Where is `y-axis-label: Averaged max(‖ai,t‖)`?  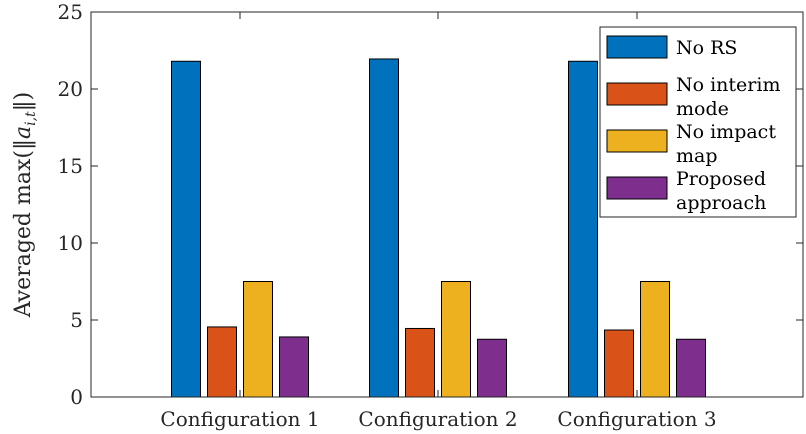 y-axis-label: Averaged max(‖ai,t‖) is located at coordinates (25, 205).